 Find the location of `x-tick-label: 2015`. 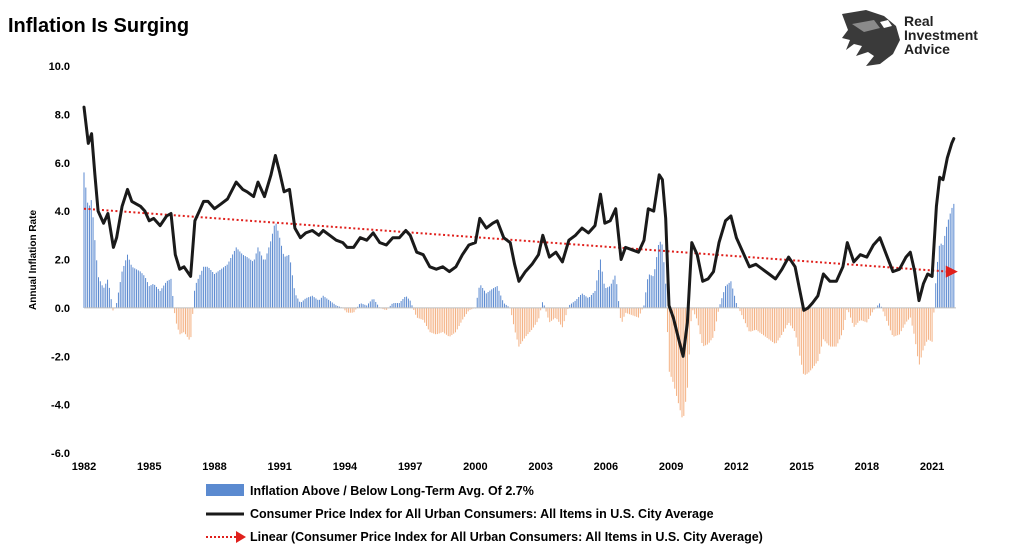

x-tick-label: 2015 is located at coordinates (801, 467).